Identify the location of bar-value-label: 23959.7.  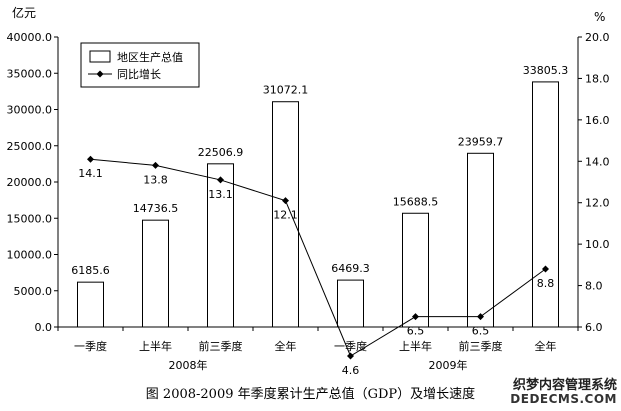
(481, 141).